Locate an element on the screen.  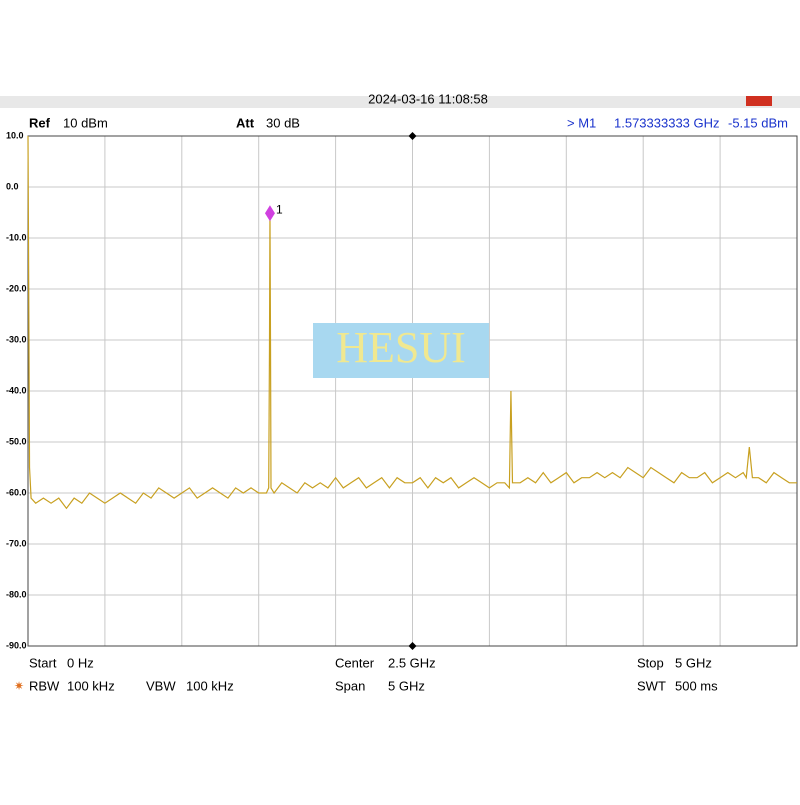
rbw-icon: ✷ is located at coordinates (19, 686).